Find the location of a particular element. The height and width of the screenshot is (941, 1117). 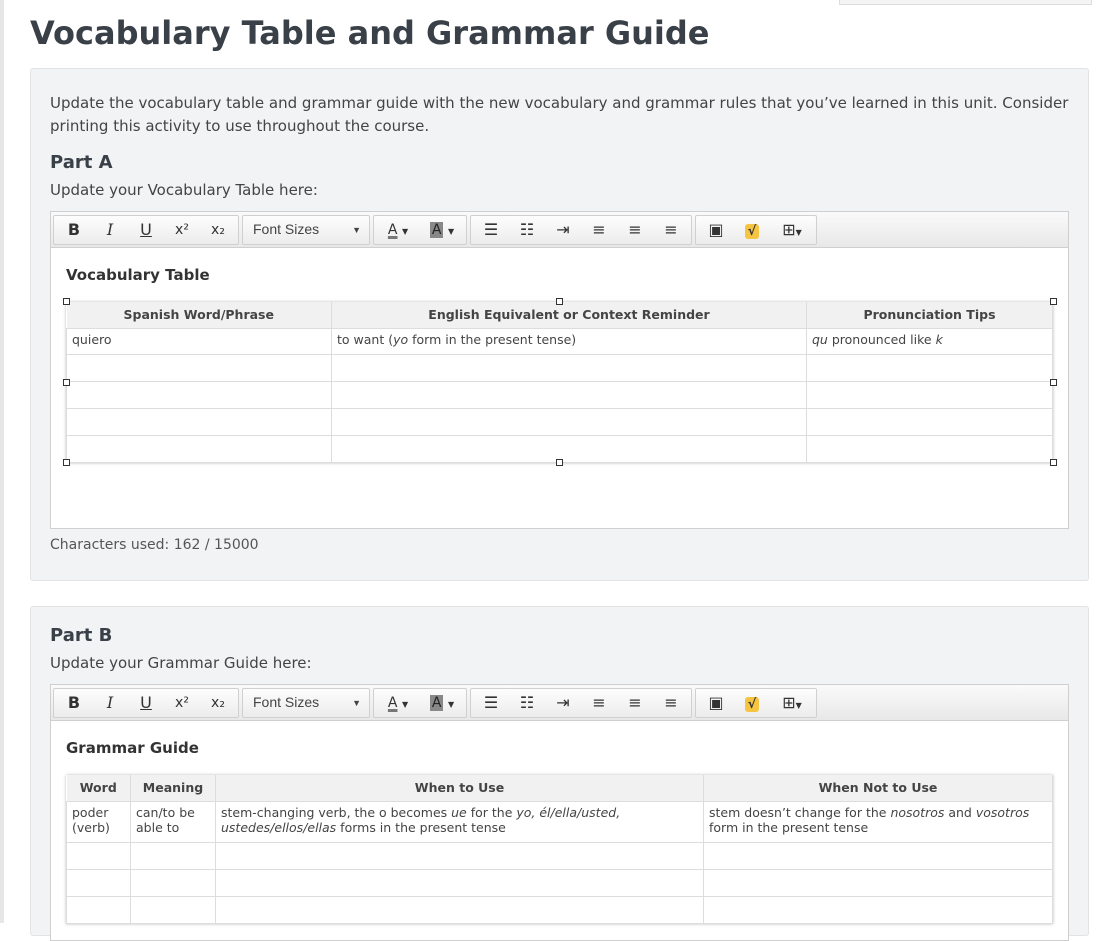

page-title: Vocabulary Table and Grammar Guide is located at coordinates (370, 33).